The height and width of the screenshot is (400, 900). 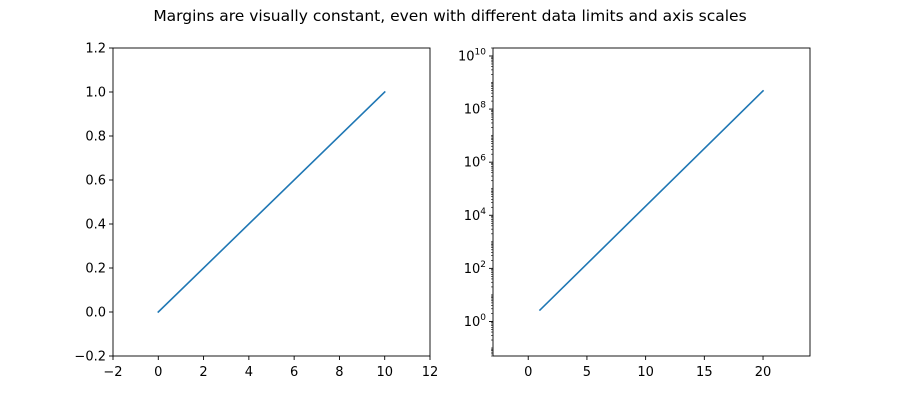 What do you see at coordinates (90, 357) in the screenshot?
I see `y-tick-label: −0.2` at bounding box center [90, 357].